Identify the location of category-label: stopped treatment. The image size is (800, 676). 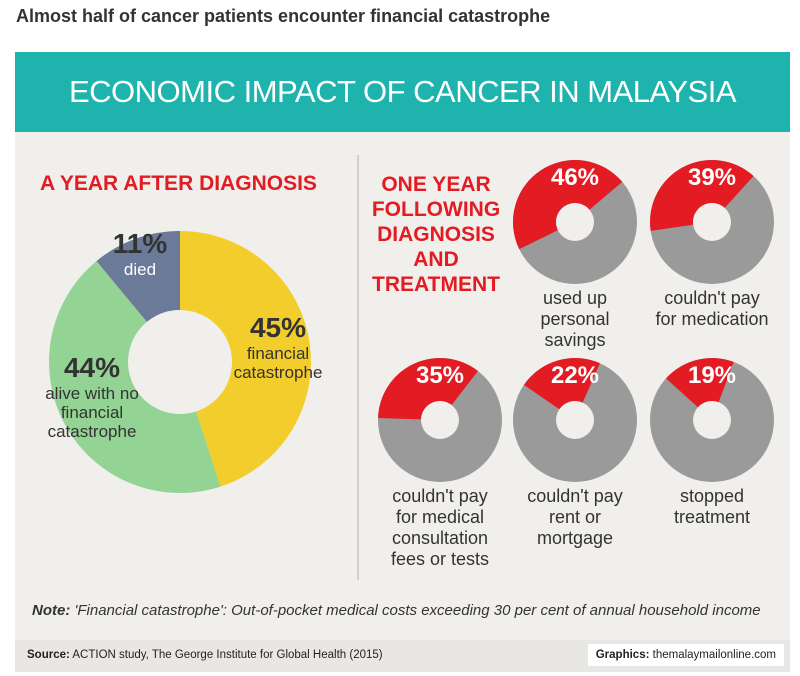
(712, 506).